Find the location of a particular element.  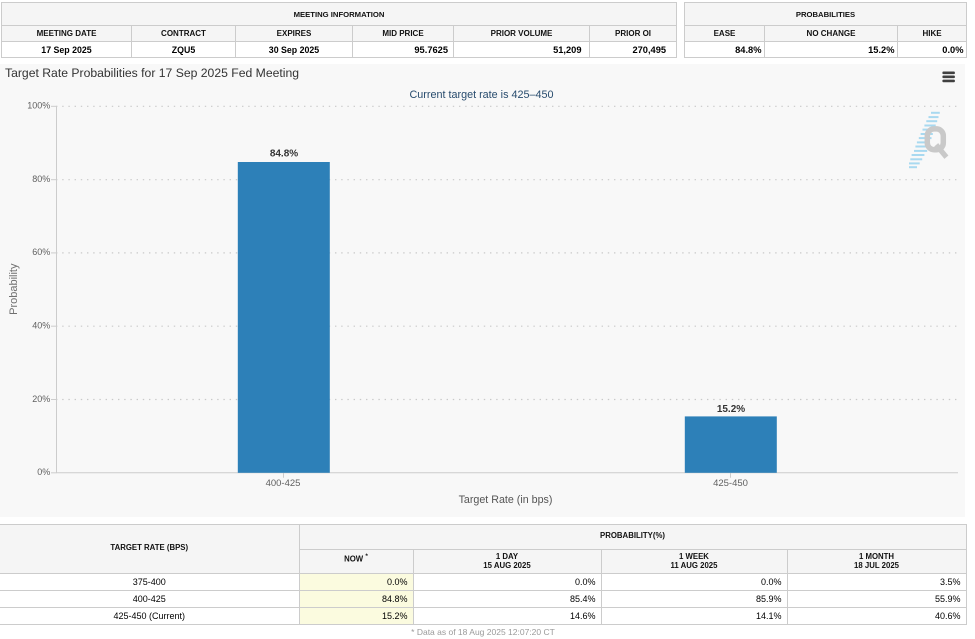

svg-text: 84.8% is located at coordinates (284, 153).